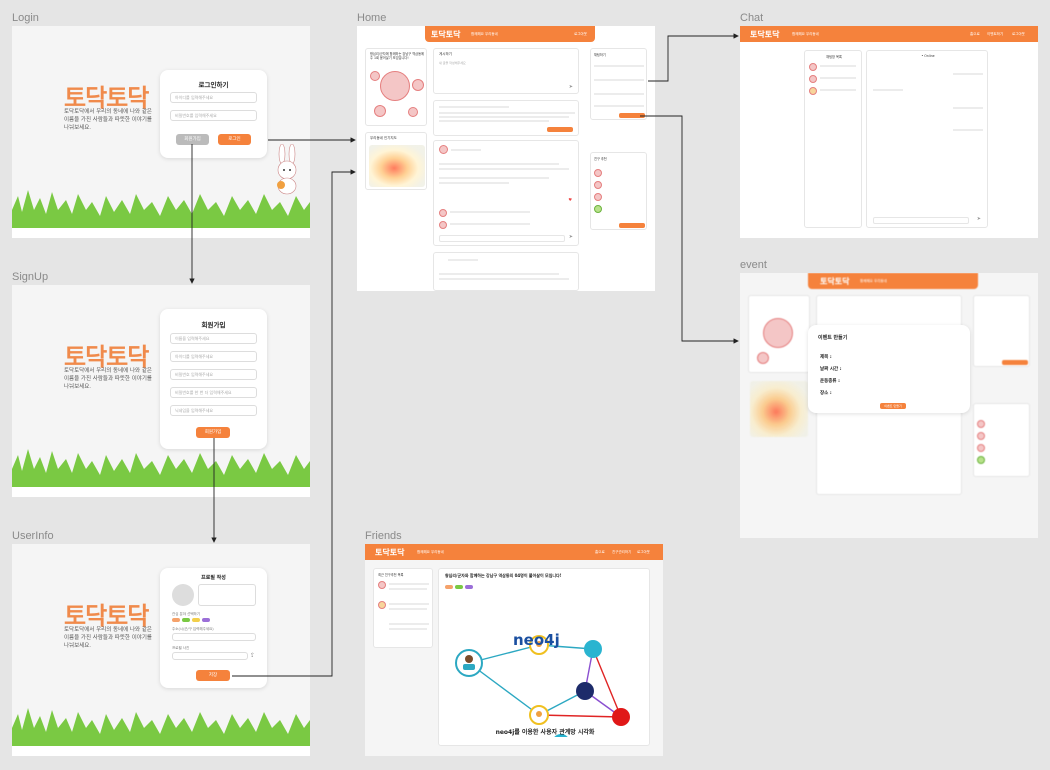 The width and height of the screenshot is (1050, 770). I want to click on event-header: 토닥토닥 함께해요 우리동네, so click(893, 281).